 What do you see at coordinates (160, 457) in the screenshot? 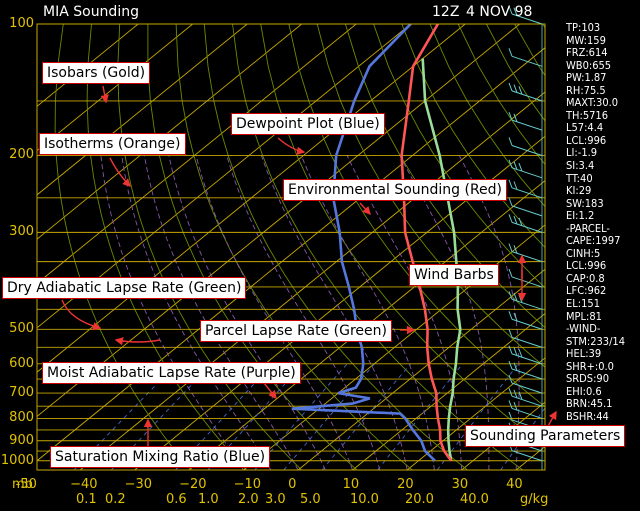
I see `callout-mixing-ratio: Saturation Mixing Ratio (Blue)` at bounding box center [160, 457].